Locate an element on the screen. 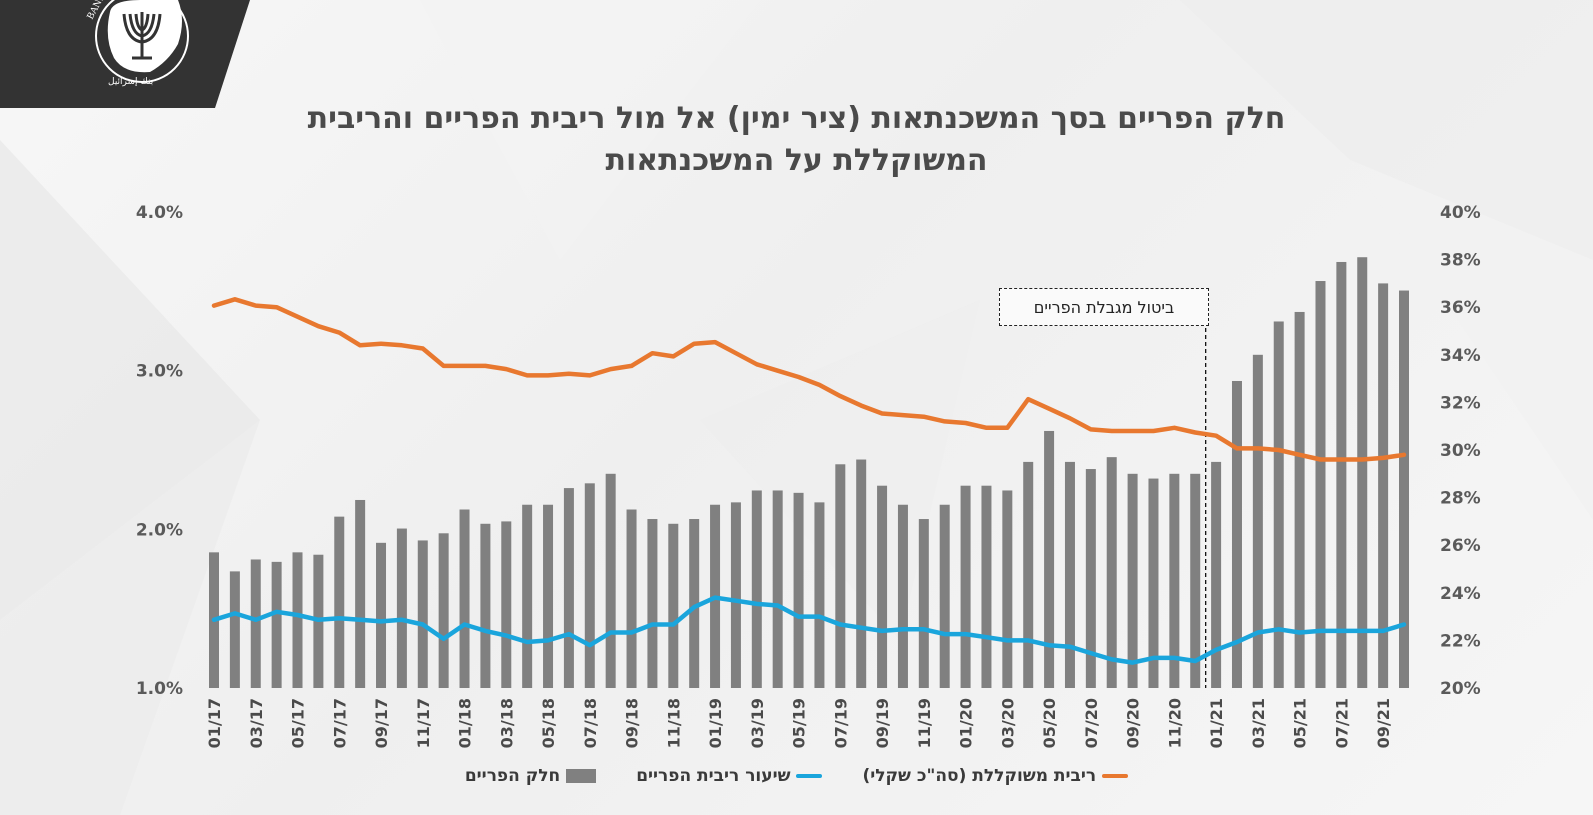 This screenshot has height=815, width=1593. bar-prime-share-11/20 is located at coordinates (1174, 580).